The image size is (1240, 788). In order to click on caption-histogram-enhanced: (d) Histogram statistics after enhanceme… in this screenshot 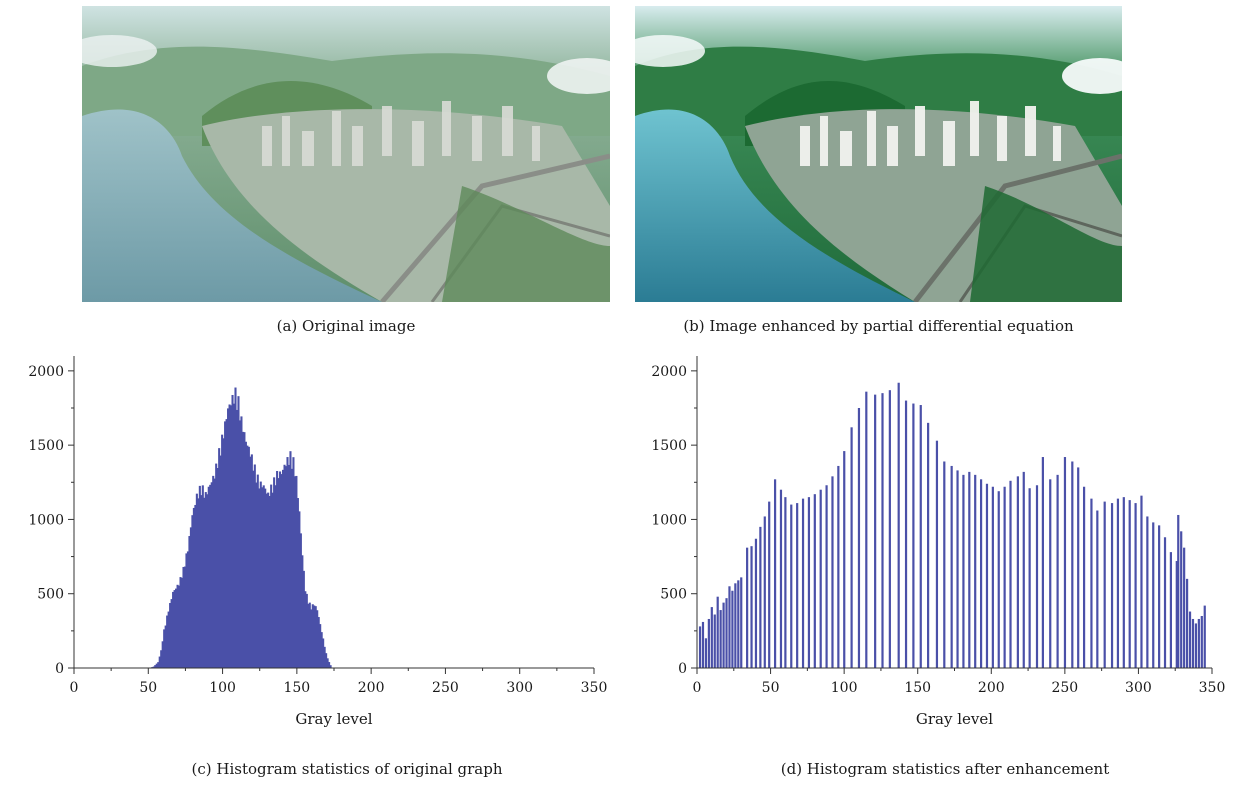, I will do `click(945, 769)`.